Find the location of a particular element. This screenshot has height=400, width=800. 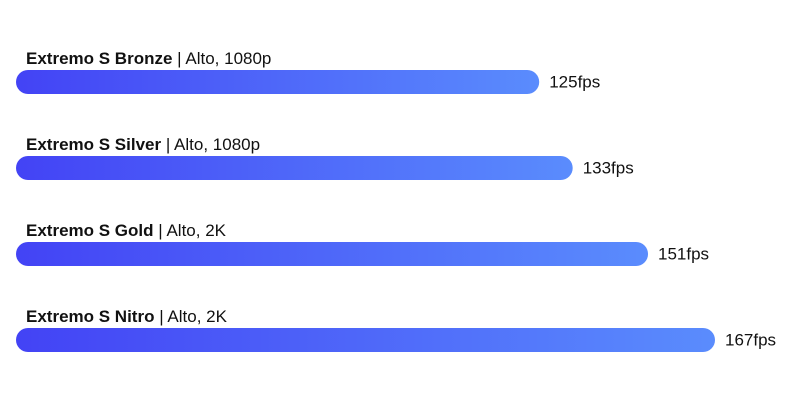

bar-label: Extremo S Gold | Alto, 2K is located at coordinates (126, 230).